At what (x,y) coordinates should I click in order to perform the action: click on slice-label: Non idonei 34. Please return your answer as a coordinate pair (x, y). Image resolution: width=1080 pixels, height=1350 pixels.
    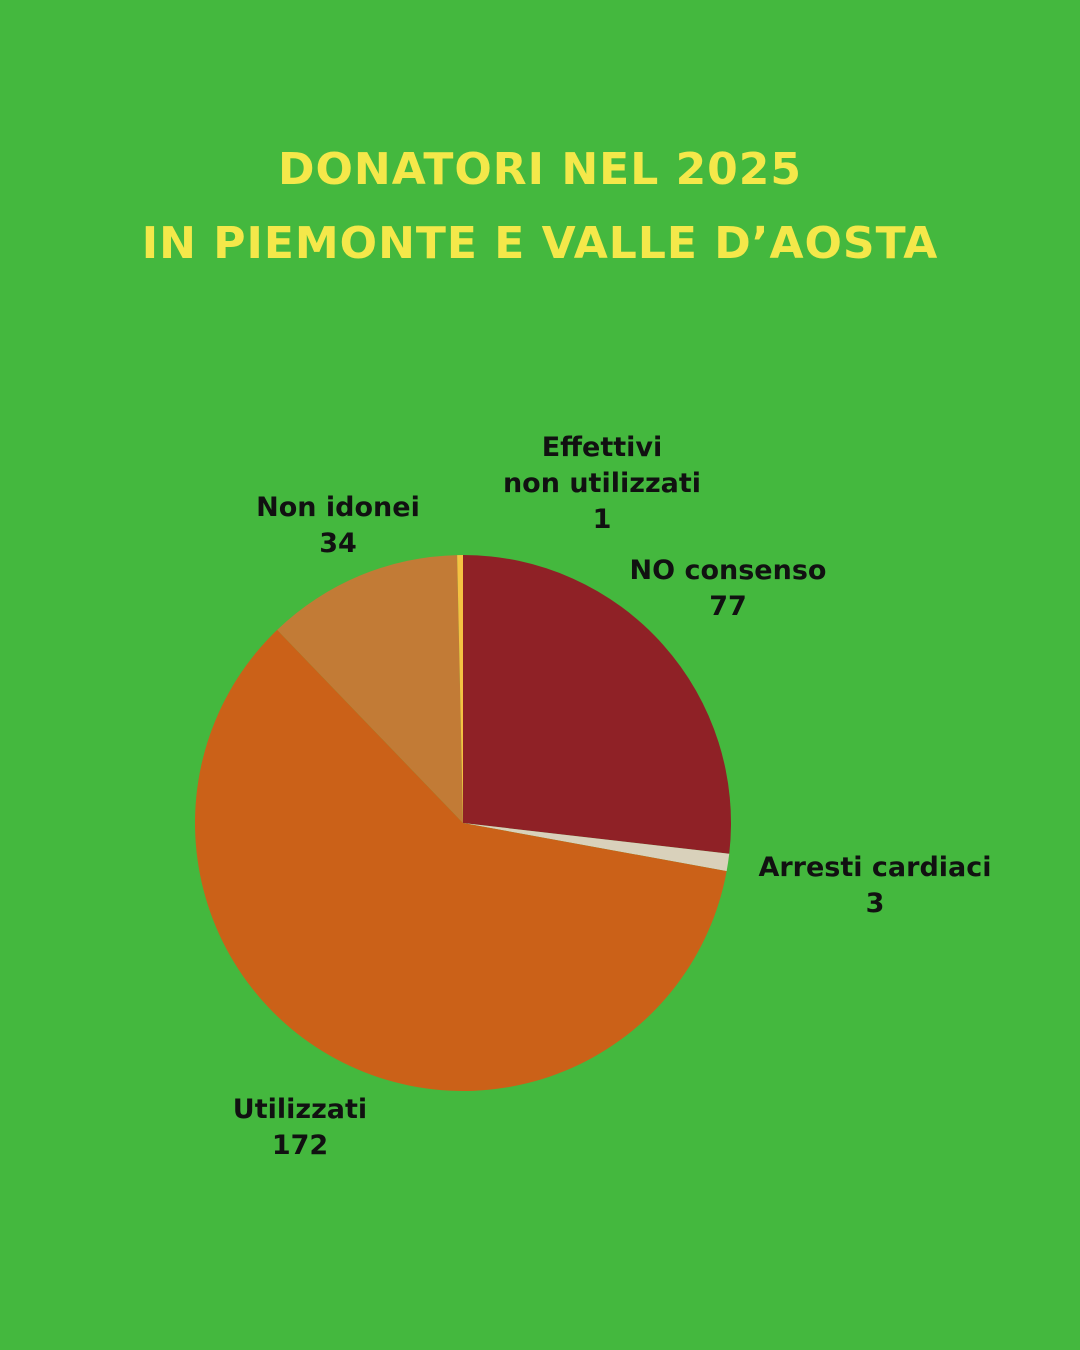
    Looking at the image, I should click on (338, 526).